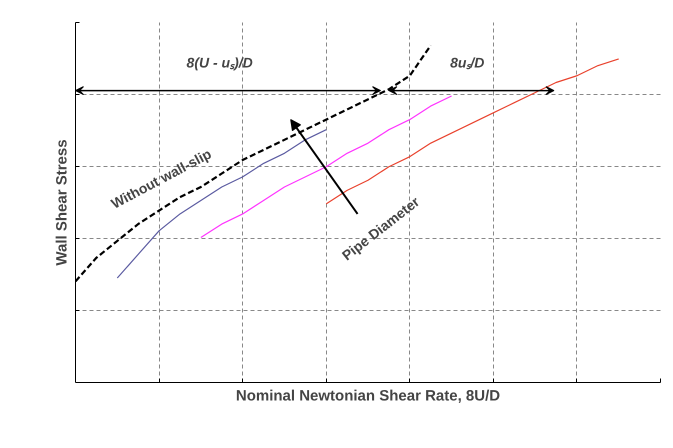 The height and width of the screenshot is (448, 673). What do you see at coordinates (467, 62) in the screenshot?
I see `annotation: 8uₛ/D` at bounding box center [467, 62].